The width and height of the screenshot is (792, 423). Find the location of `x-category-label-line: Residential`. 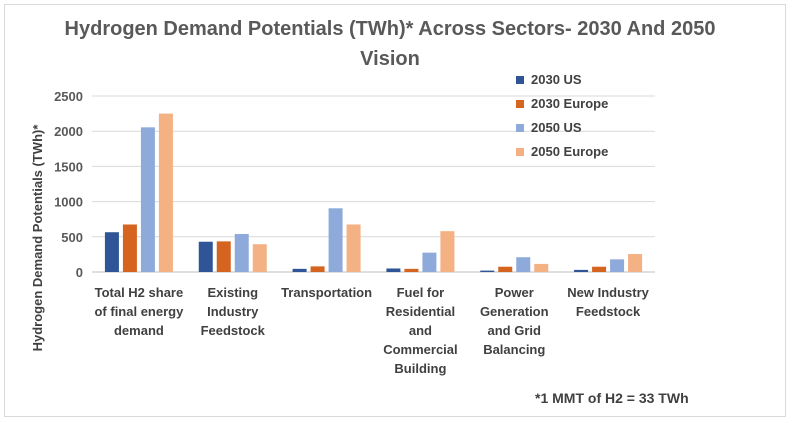

x-category-label-line: Residential is located at coordinates (420, 311).